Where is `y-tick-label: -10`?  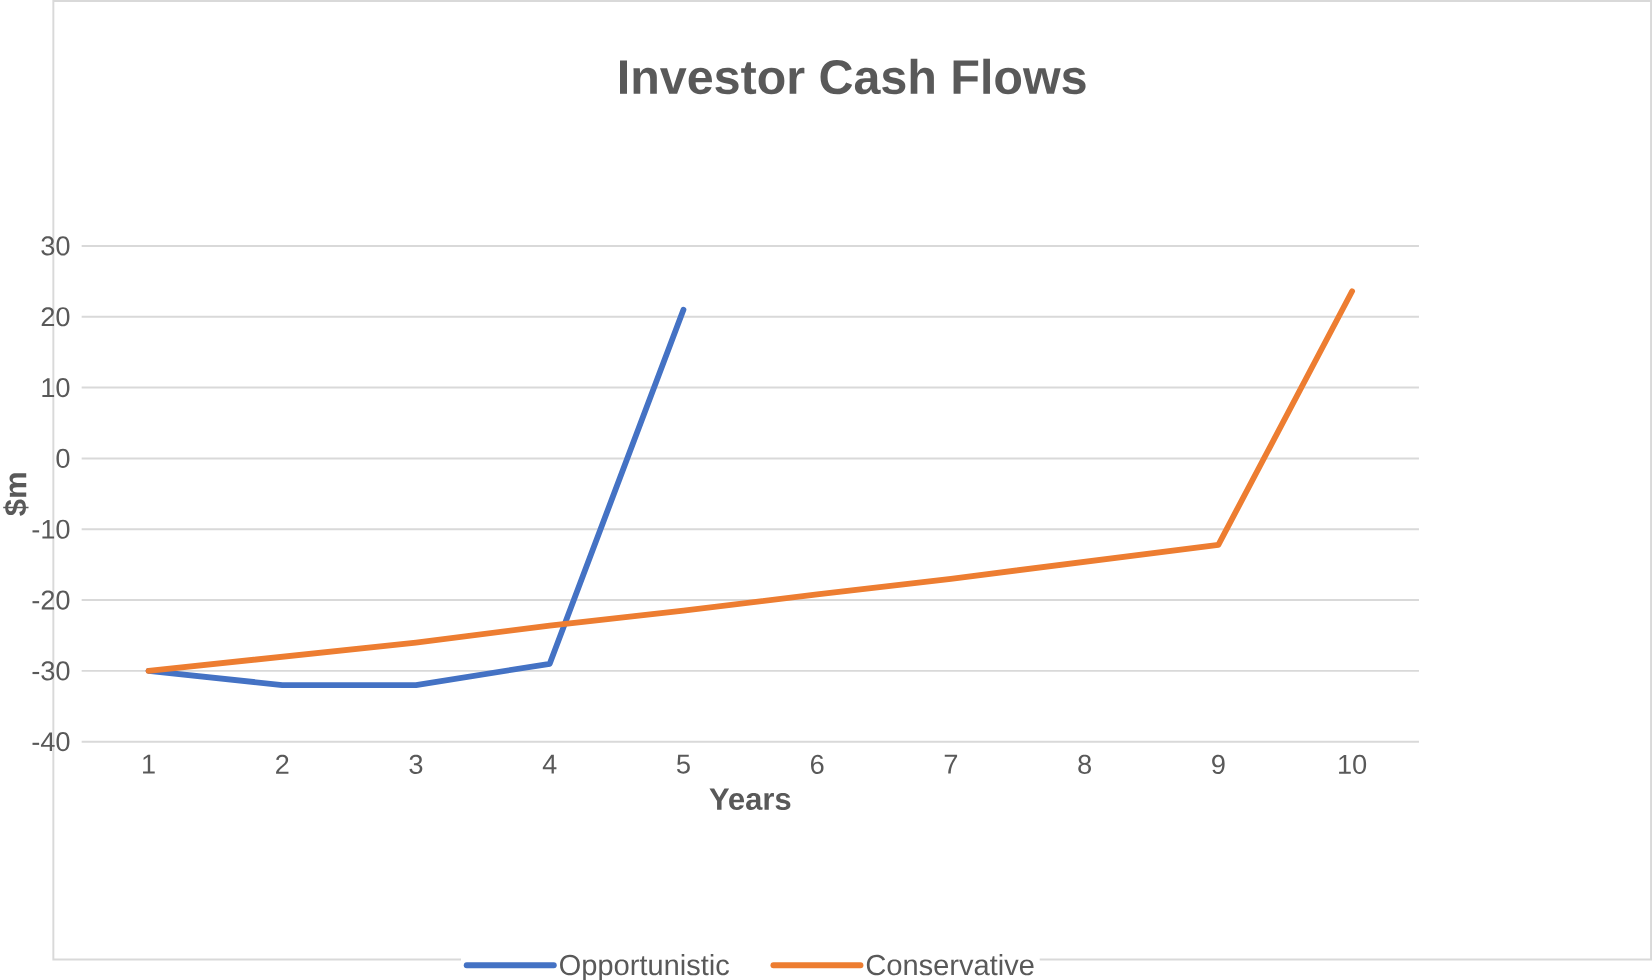
y-tick-label: -10 is located at coordinates (51, 529).